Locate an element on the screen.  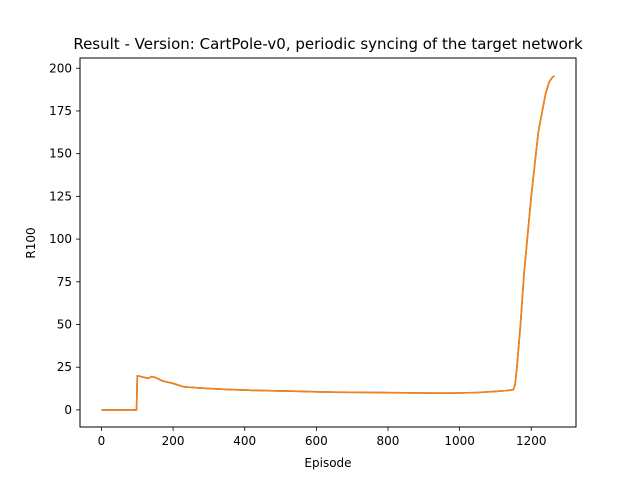
x-axis: 0 200 400 600 800 1000 1200 is located at coordinates (322, 437).